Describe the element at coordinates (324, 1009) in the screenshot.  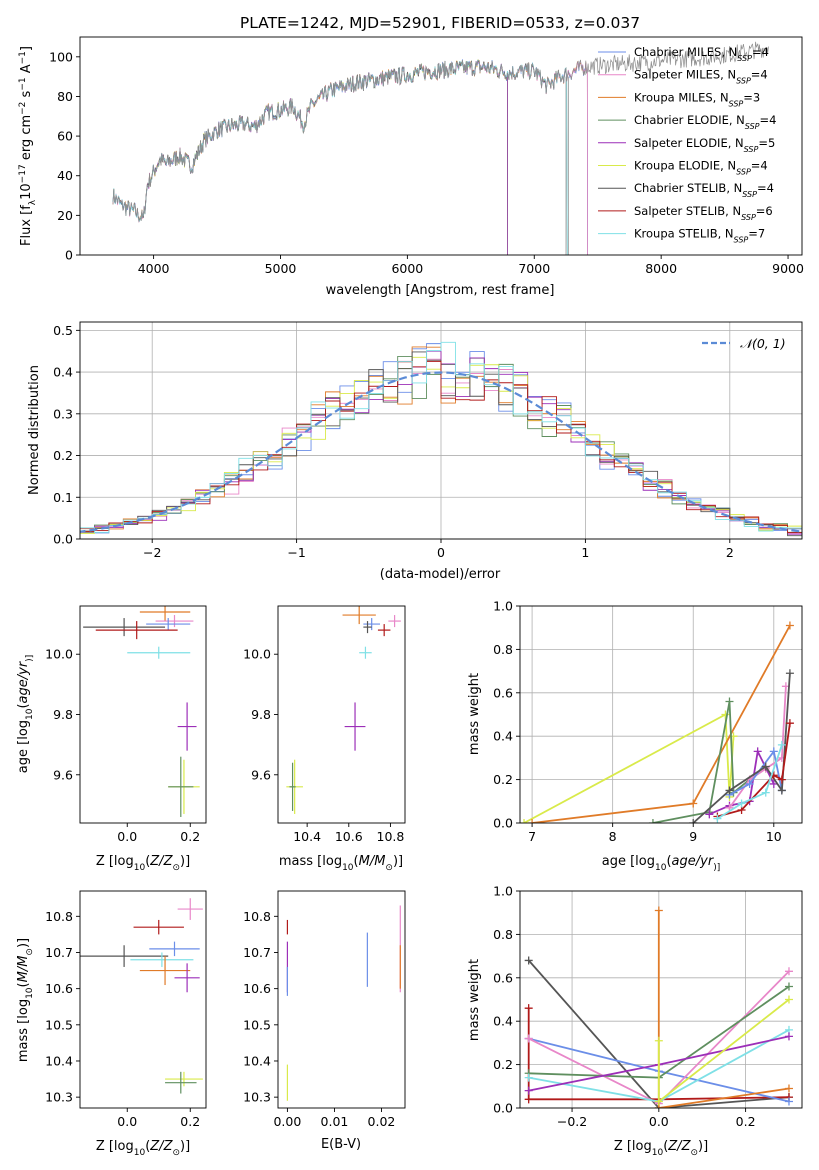
I see `axes-mass_vs_ebv: 0.00 0.01 0.02 10.3 10.4 10.5 10.6 10.7 10.8` at that location.